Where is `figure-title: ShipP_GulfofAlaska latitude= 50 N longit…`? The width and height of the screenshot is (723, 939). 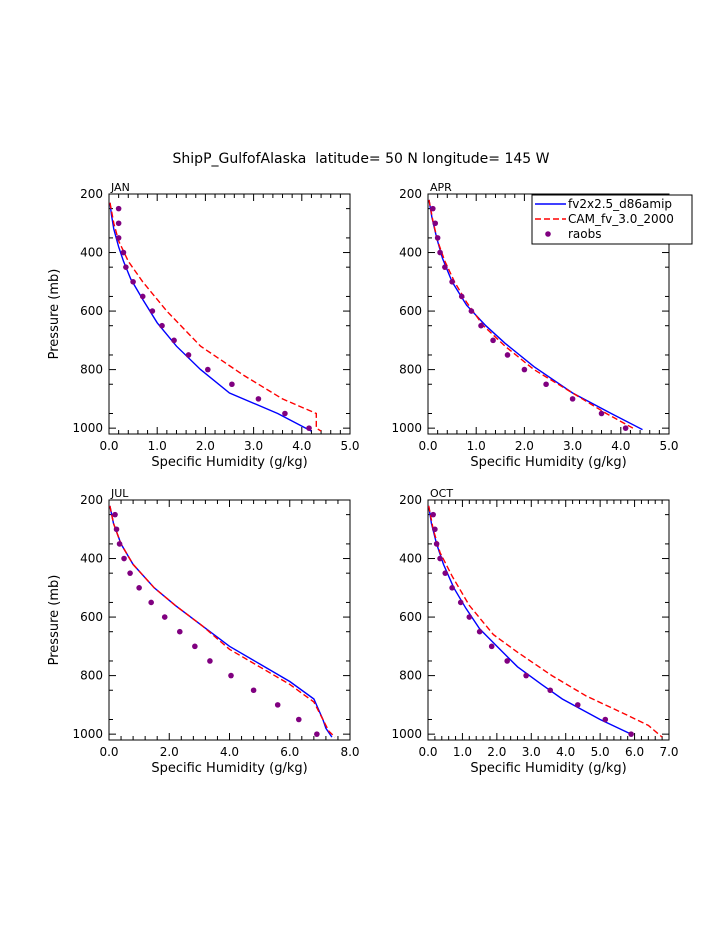
figure-title: ShipP_GulfofAlaska latitude= 50 N longit… is located at coordinates (361, 159).